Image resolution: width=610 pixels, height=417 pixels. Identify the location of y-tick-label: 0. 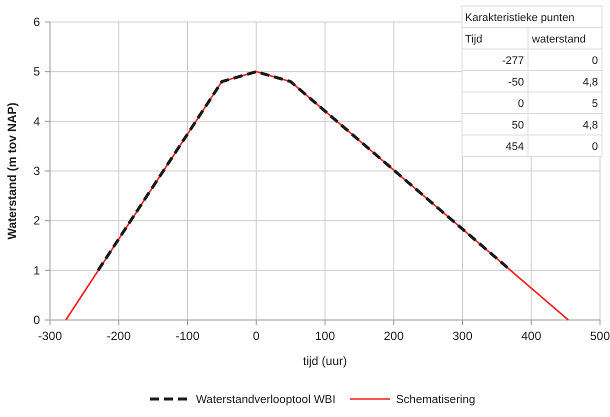
(36, 320).